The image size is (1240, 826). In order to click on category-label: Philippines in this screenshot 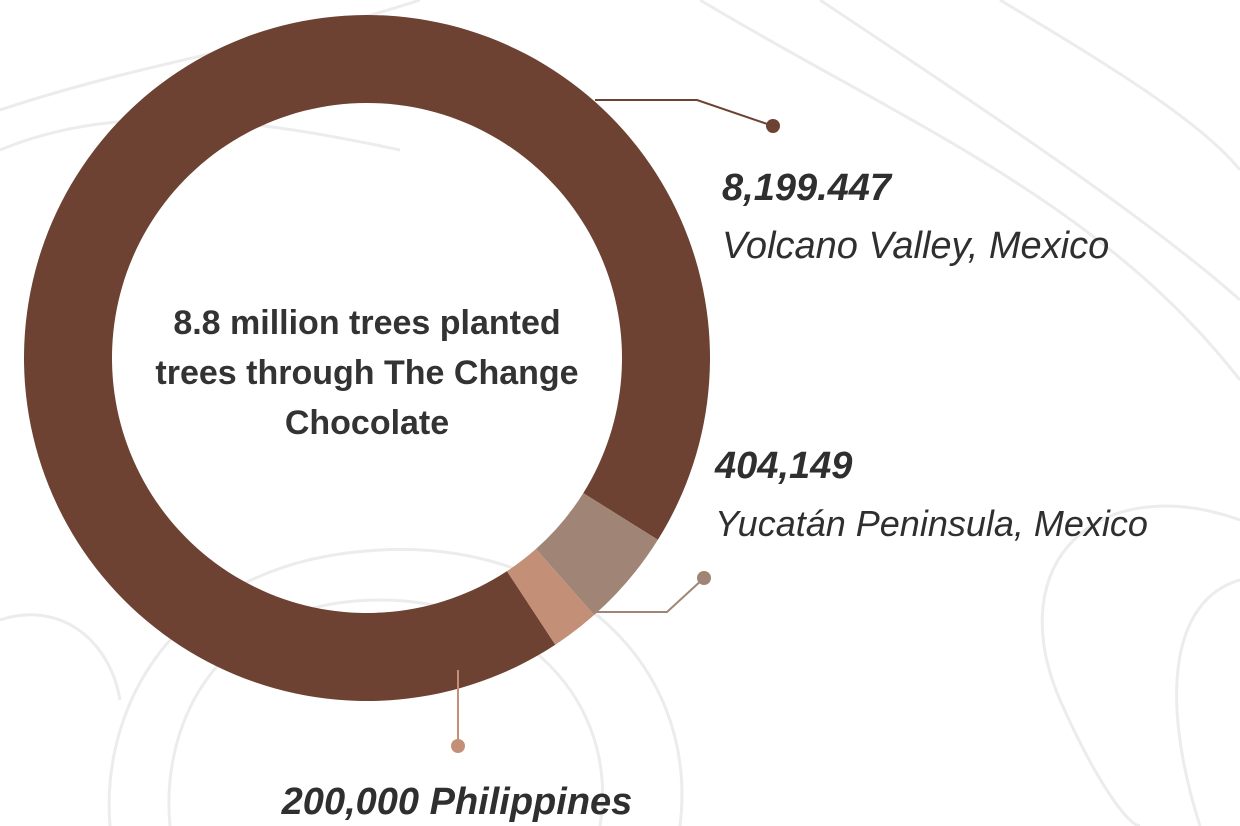, I will do `click(531, 802)`.